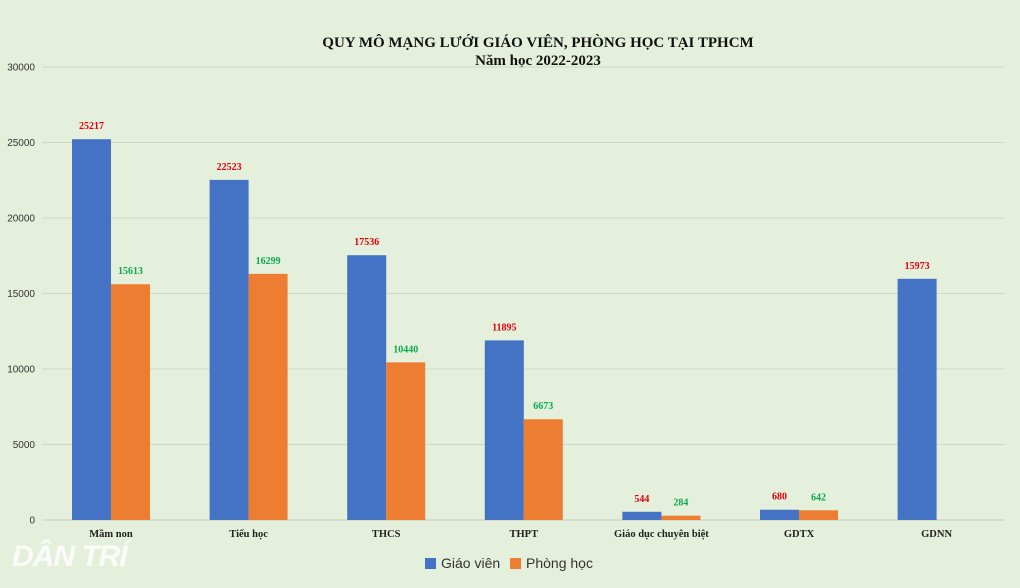 This screenshot has height=588, width=1020. I want to click on data-label: 11895, so click(504, 327).